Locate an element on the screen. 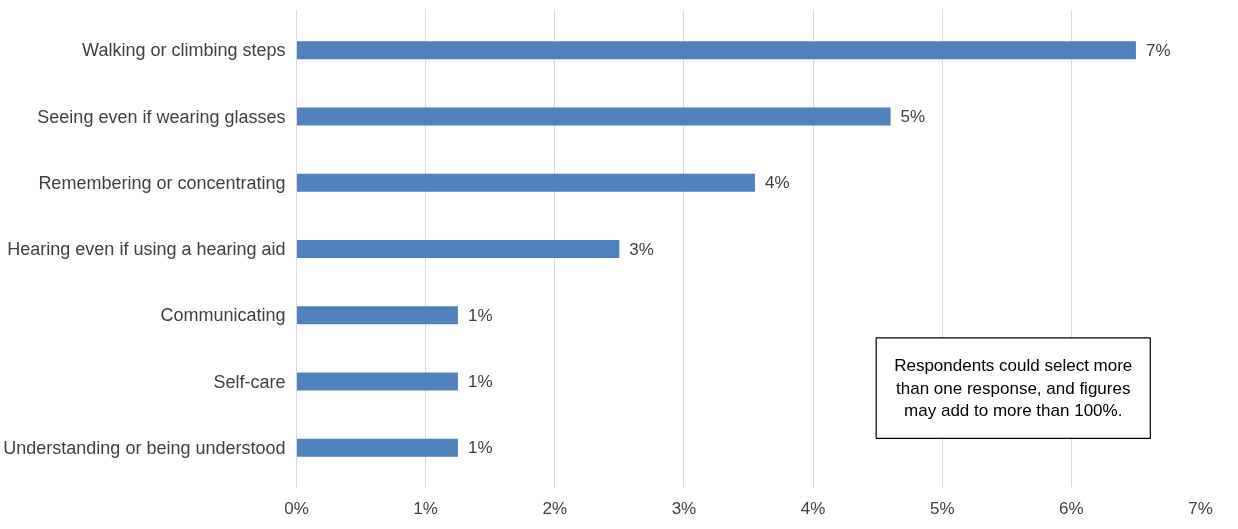 The height and width of the screenshot is (529, 1238). y-tick-label: Communicating is located at coordinates (223, 315).